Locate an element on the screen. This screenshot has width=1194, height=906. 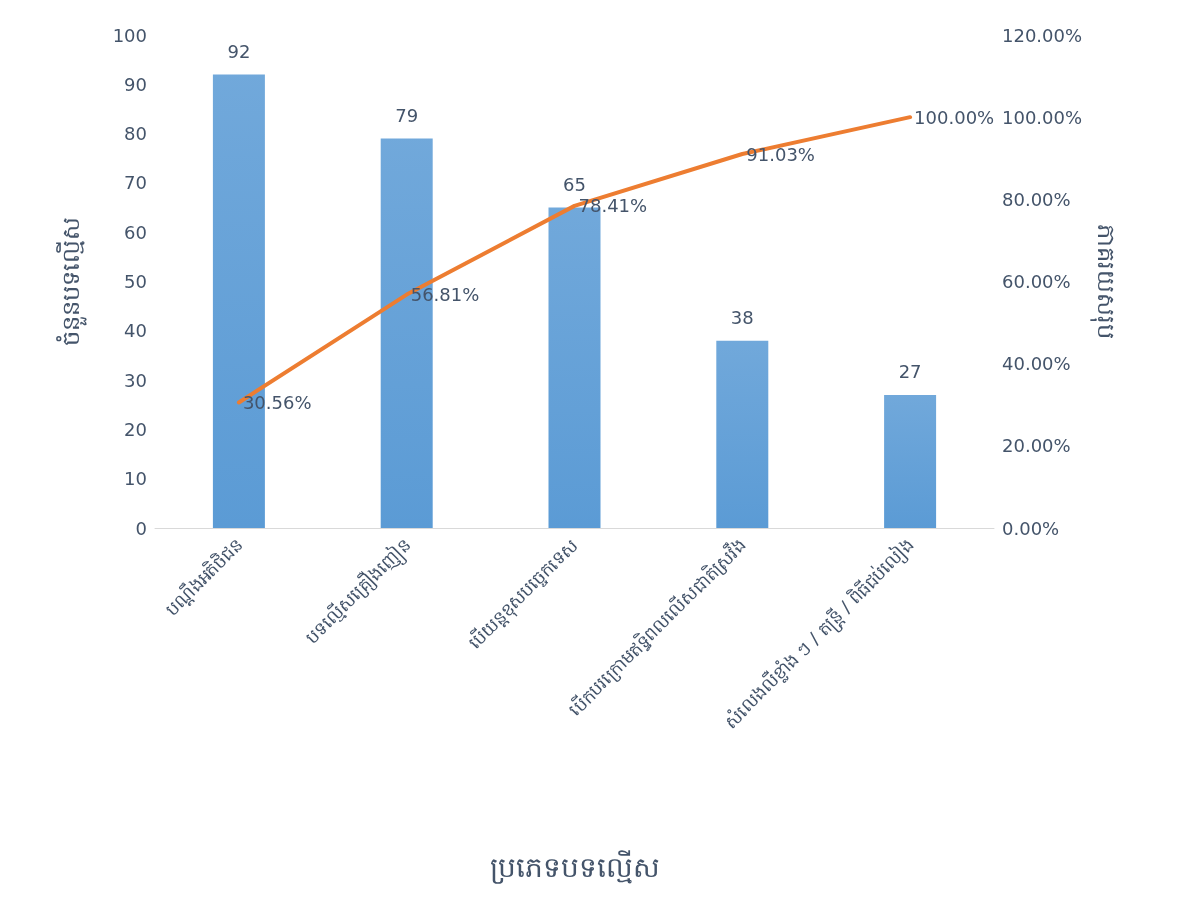
y-tick-label: 10 is located at coordinates (135, 479).